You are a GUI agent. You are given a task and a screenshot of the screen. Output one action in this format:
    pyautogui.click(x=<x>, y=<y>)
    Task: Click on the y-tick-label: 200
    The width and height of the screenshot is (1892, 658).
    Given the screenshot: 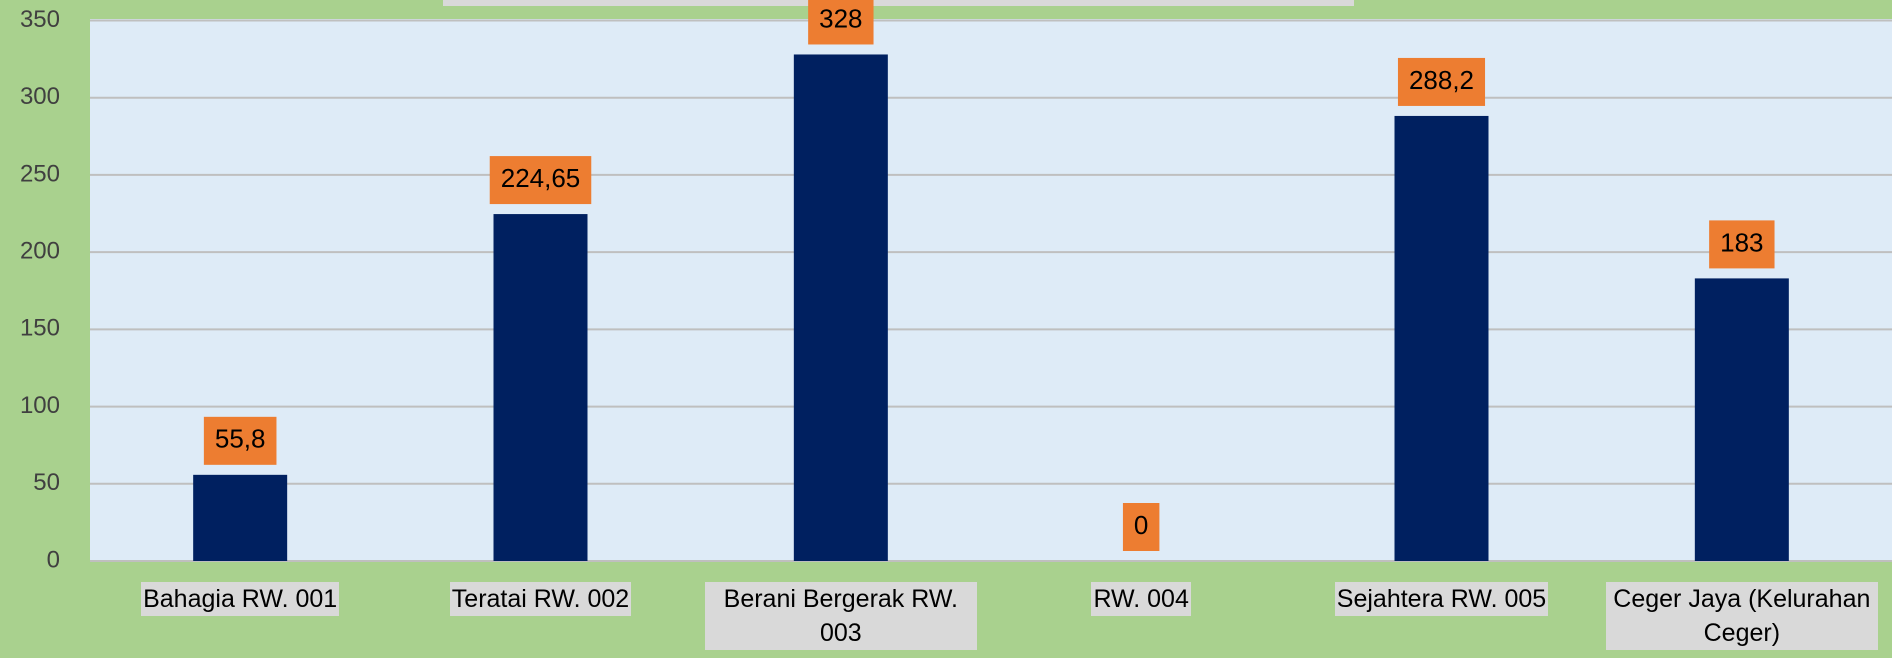 What is the action you would take?
    pyautogui.click(x=40, y=250)
    